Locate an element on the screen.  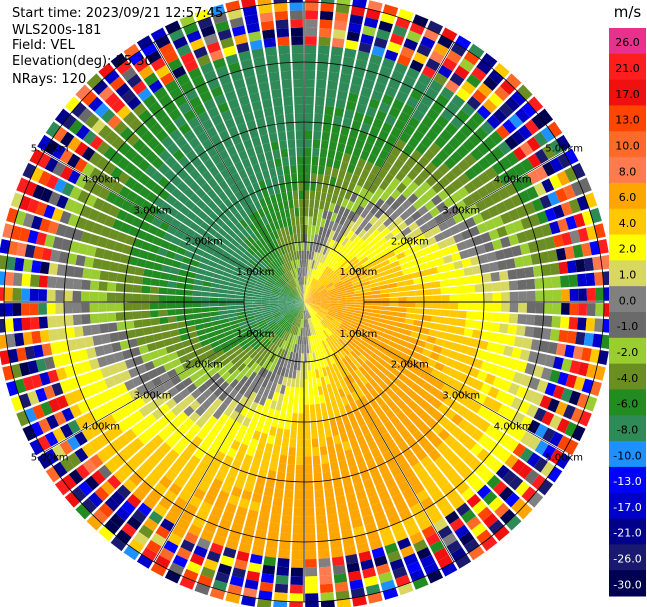
colorbar-tick-label: -13.0 is located at coordinates (627, 481).